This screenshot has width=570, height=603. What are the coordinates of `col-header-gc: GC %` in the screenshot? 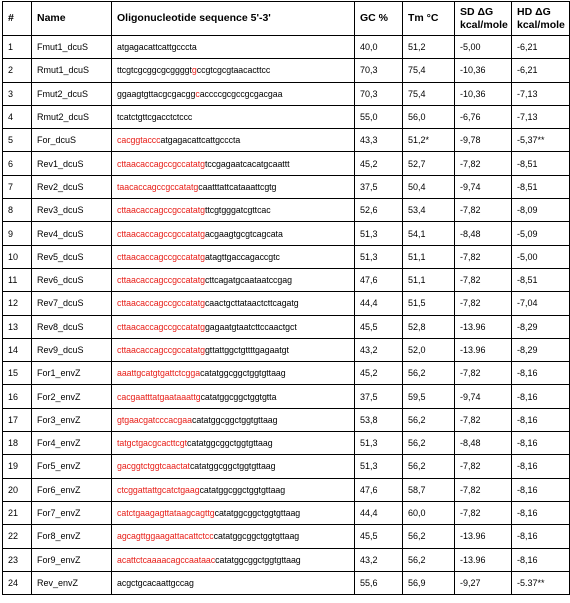 It's located at (378, 18).